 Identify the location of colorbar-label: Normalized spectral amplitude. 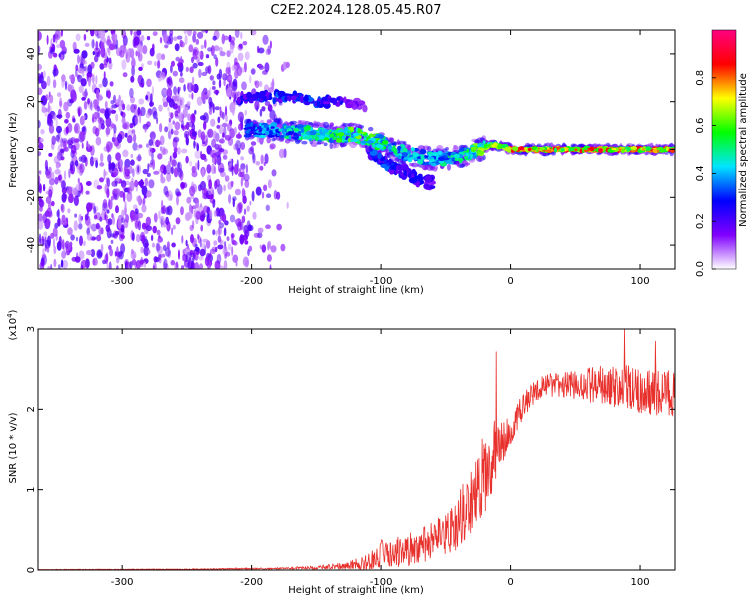
(743, 150).